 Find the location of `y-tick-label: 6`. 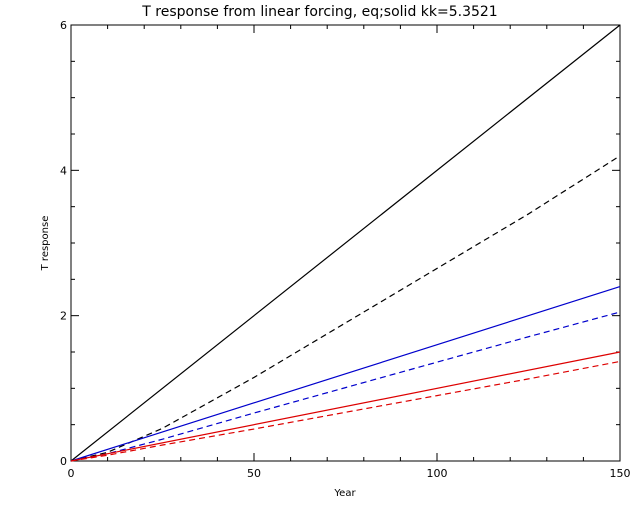

y-tick-label: 6 is located at coordinates (63, 25).